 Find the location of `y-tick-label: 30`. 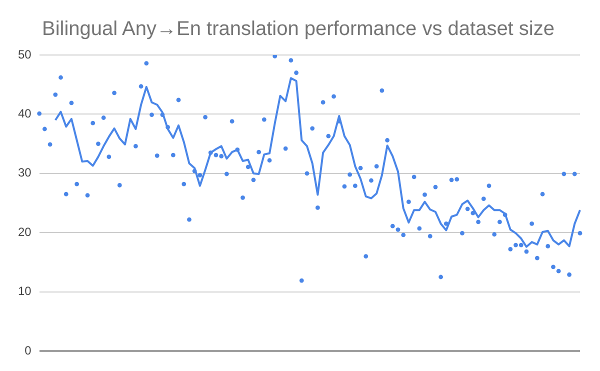

y-tick-label: 30 is located at coordinates (25, 173).